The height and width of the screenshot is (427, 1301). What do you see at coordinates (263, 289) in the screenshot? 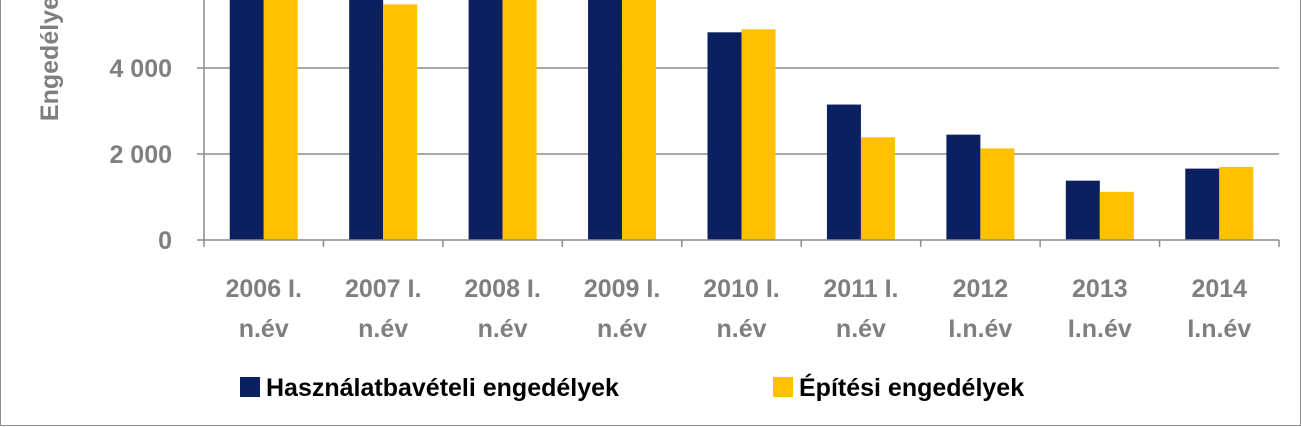
I see `x-tick-label: 2006 I.` at bounding box center [263, 289].